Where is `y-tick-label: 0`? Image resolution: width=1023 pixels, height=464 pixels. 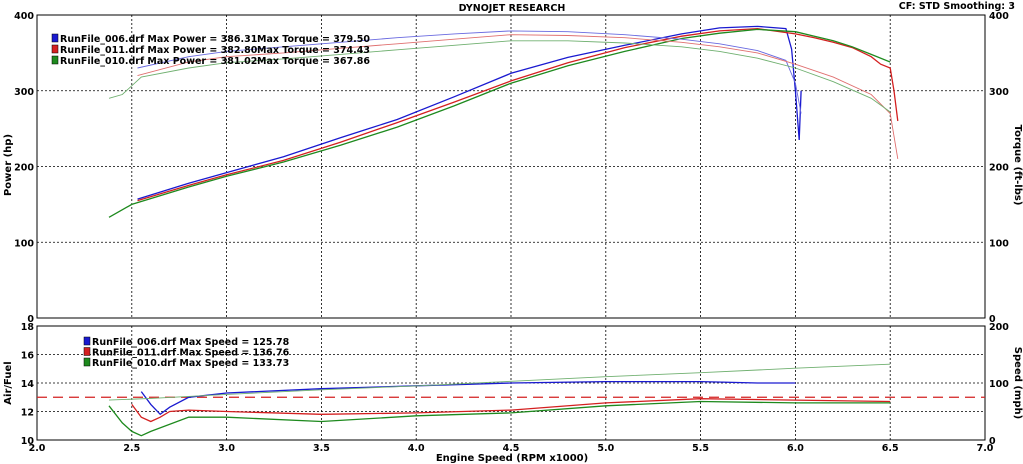
y-tick-label: 0 is located at coordinates (30, 319).